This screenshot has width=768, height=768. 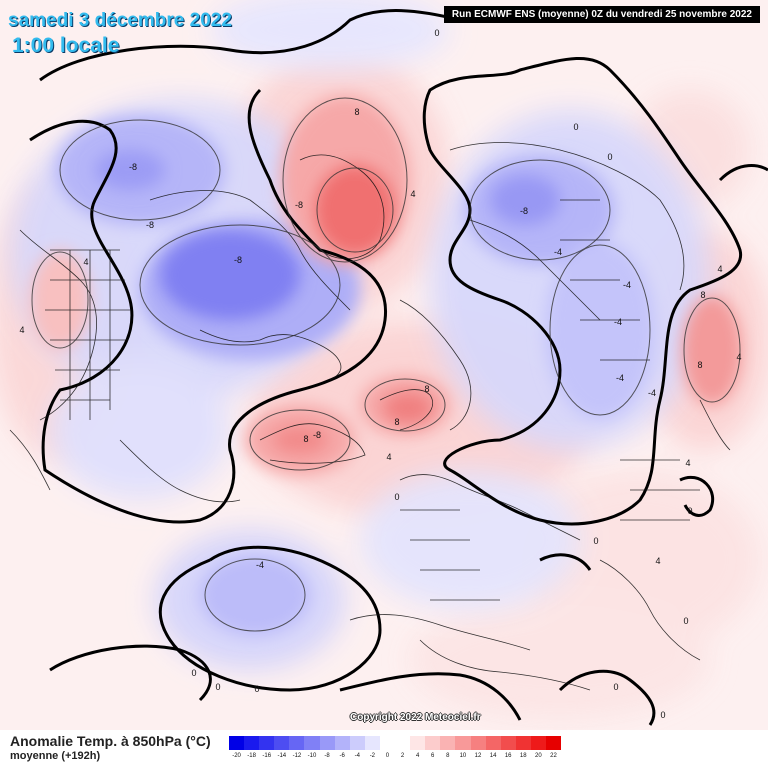 I want to click on color-scale-bar, so click(x=395, y=743).